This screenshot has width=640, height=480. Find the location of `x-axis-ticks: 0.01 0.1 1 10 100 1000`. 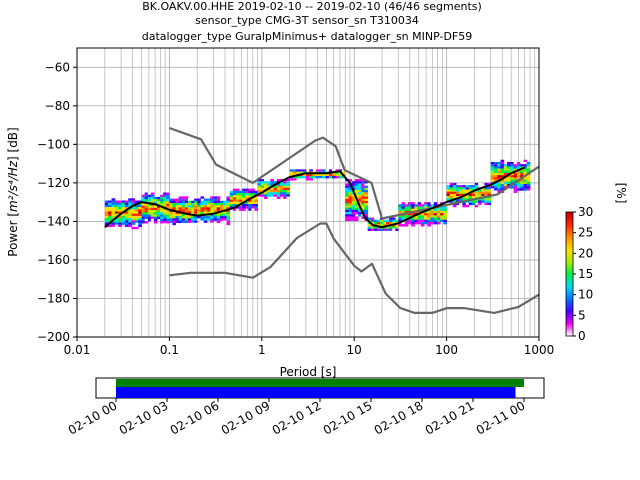

x-axis-ticks: 0.01 0.1 1 10 100 1000 is located at coordinates (309, 347).